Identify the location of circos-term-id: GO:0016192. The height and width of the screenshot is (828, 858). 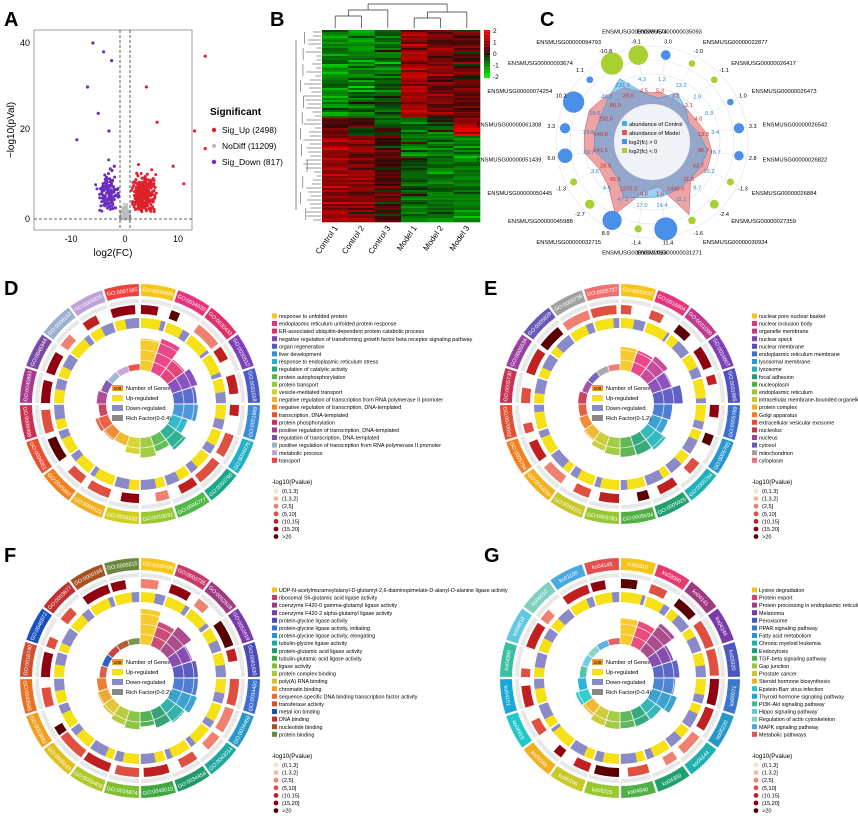
(121, 517).